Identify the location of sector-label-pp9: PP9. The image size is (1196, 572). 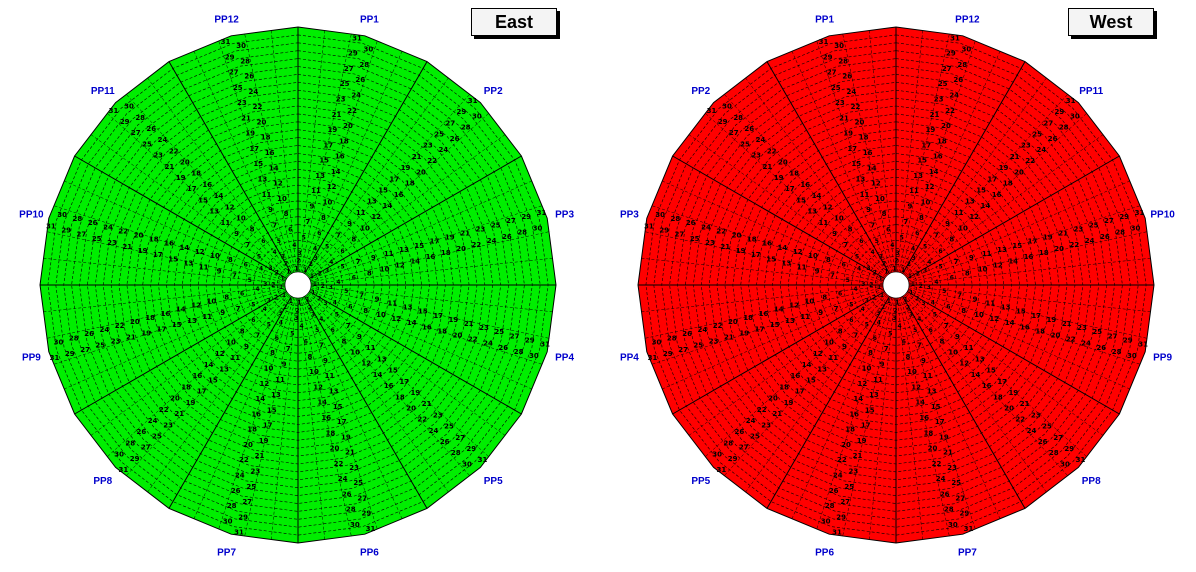
(1162, 357).